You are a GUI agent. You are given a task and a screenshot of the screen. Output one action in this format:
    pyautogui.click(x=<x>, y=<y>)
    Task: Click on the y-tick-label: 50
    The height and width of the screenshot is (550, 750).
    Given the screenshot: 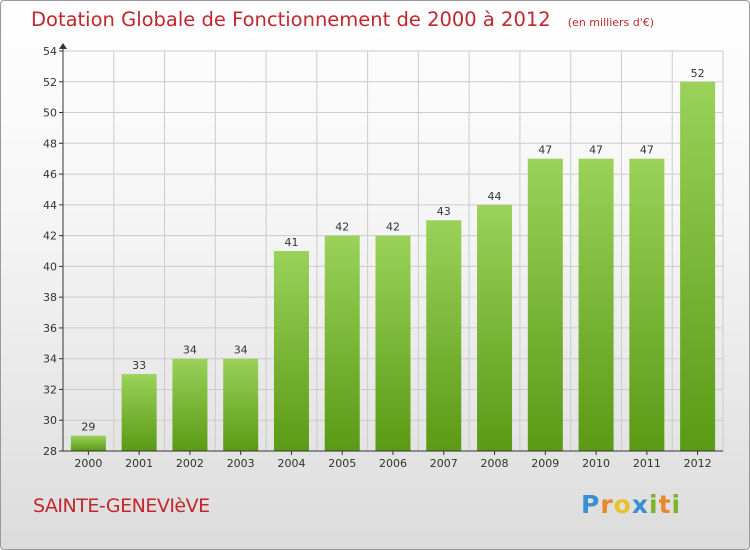 What is the action you would take?
    pyautogui.click(x=50, y=113)
    